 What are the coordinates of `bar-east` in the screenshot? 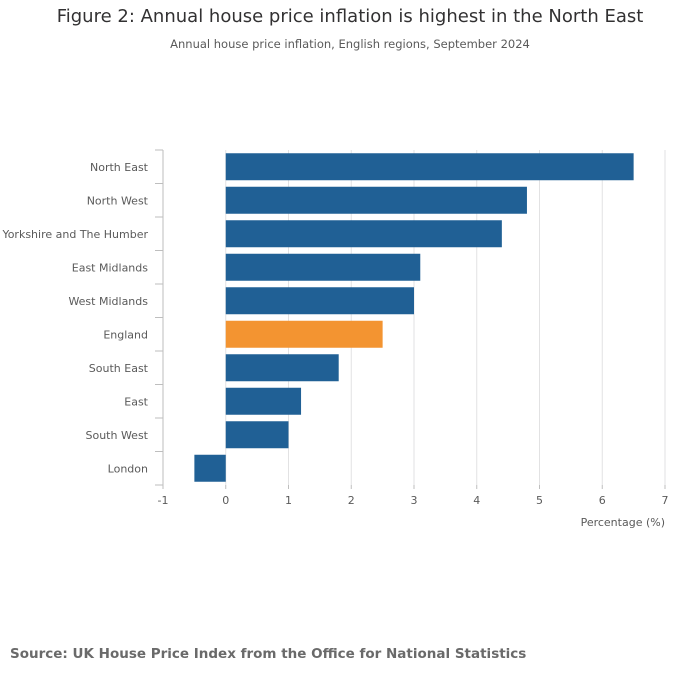 It's located at (263, 401).